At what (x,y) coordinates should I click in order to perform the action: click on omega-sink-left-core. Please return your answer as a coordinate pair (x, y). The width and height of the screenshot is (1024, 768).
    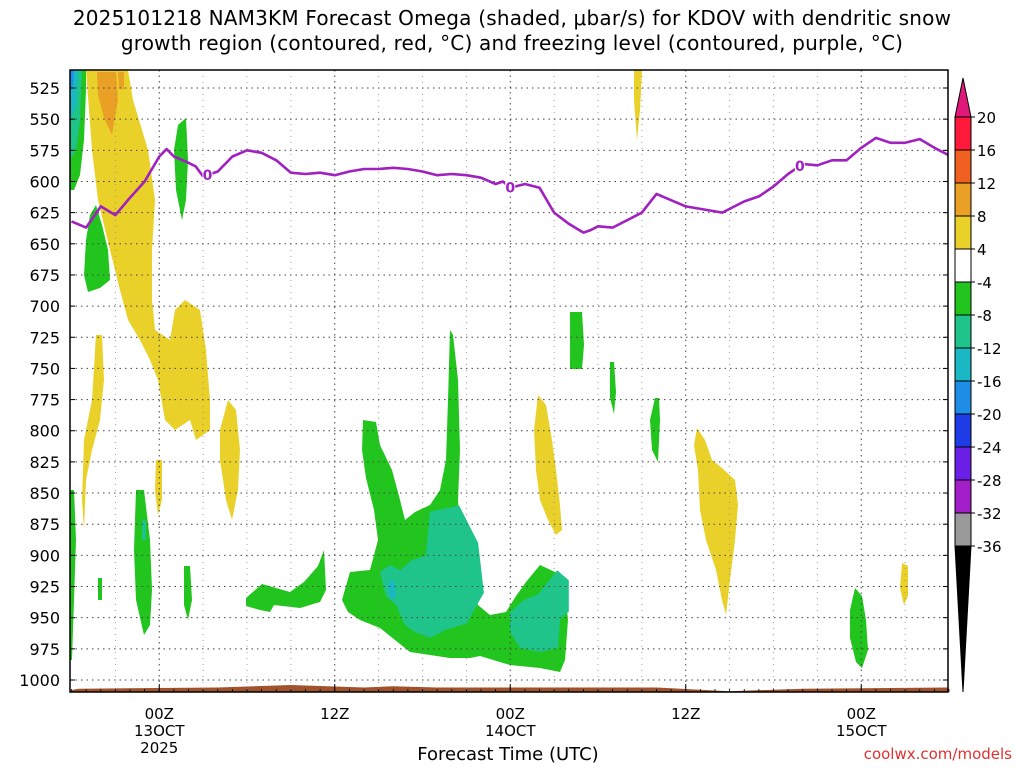
    Looking at the image, I should click on (107, 103).